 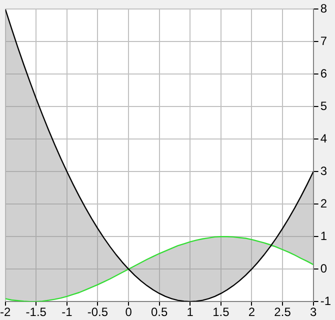 I want to click on y-tick-label: 4, so click(x=324, y=138).